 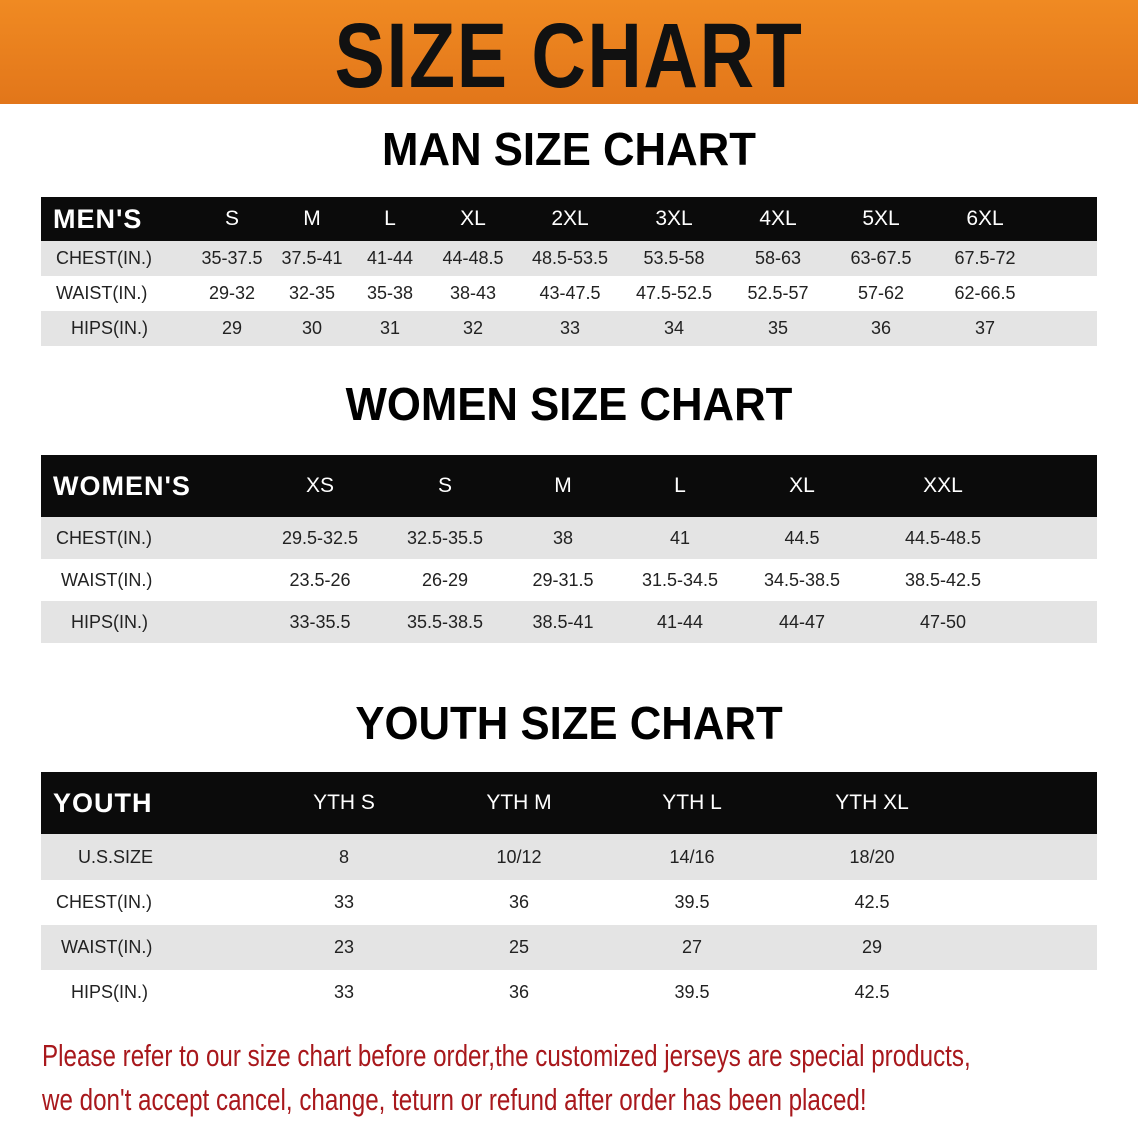 What do you see at coordinates (872, 802) in the screenshot?
I see `size-header-yth-xl: YTH XL` at bounding box center [872, 802].